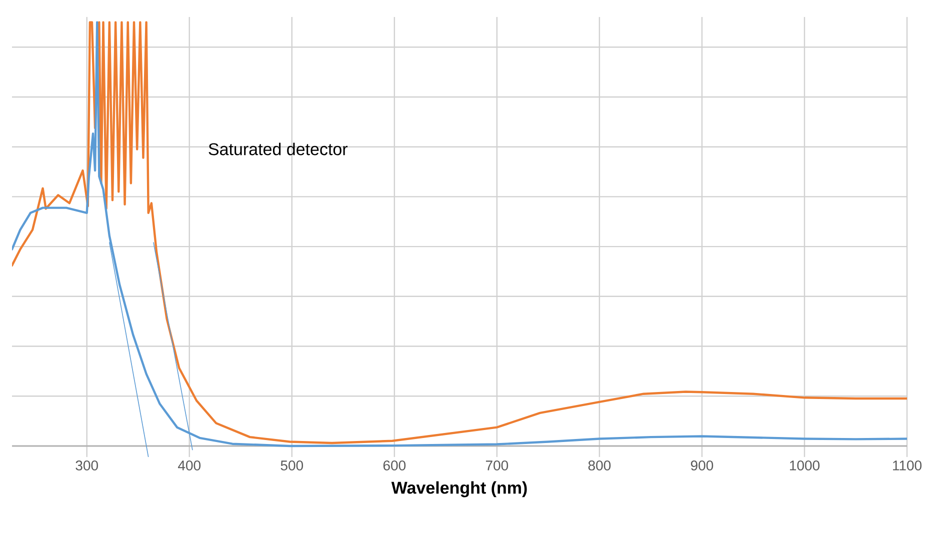 The image size is (944, 548). What do you see at coordinates (394, 465) in the screenshot?
I see `x-tick-label: 600` at bounding box center [394, 465].